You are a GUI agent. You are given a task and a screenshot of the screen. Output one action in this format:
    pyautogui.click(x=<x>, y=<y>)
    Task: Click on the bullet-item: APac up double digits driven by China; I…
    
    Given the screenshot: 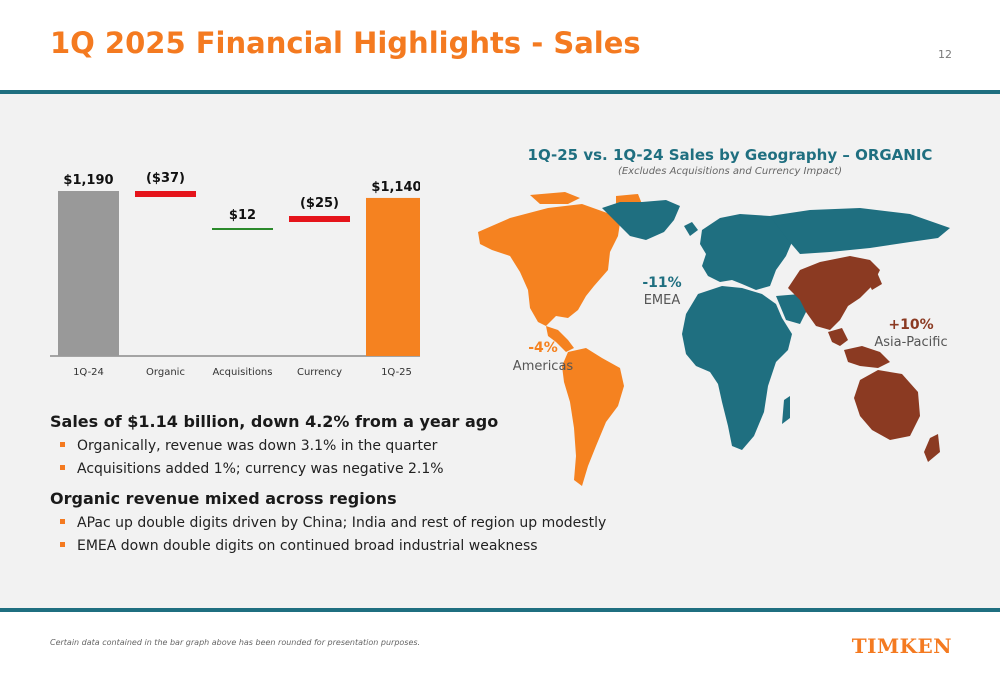 What is the action you would take?
    pyautogui.click(x=333, y=523)
    